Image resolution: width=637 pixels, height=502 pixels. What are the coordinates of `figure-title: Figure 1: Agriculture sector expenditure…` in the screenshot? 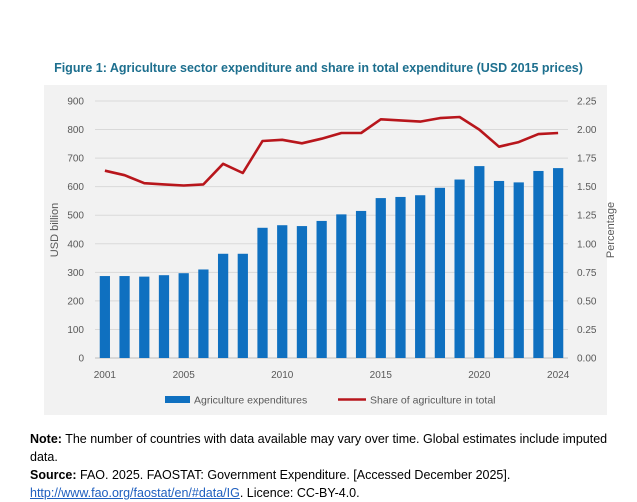 It's located at (318, 68).